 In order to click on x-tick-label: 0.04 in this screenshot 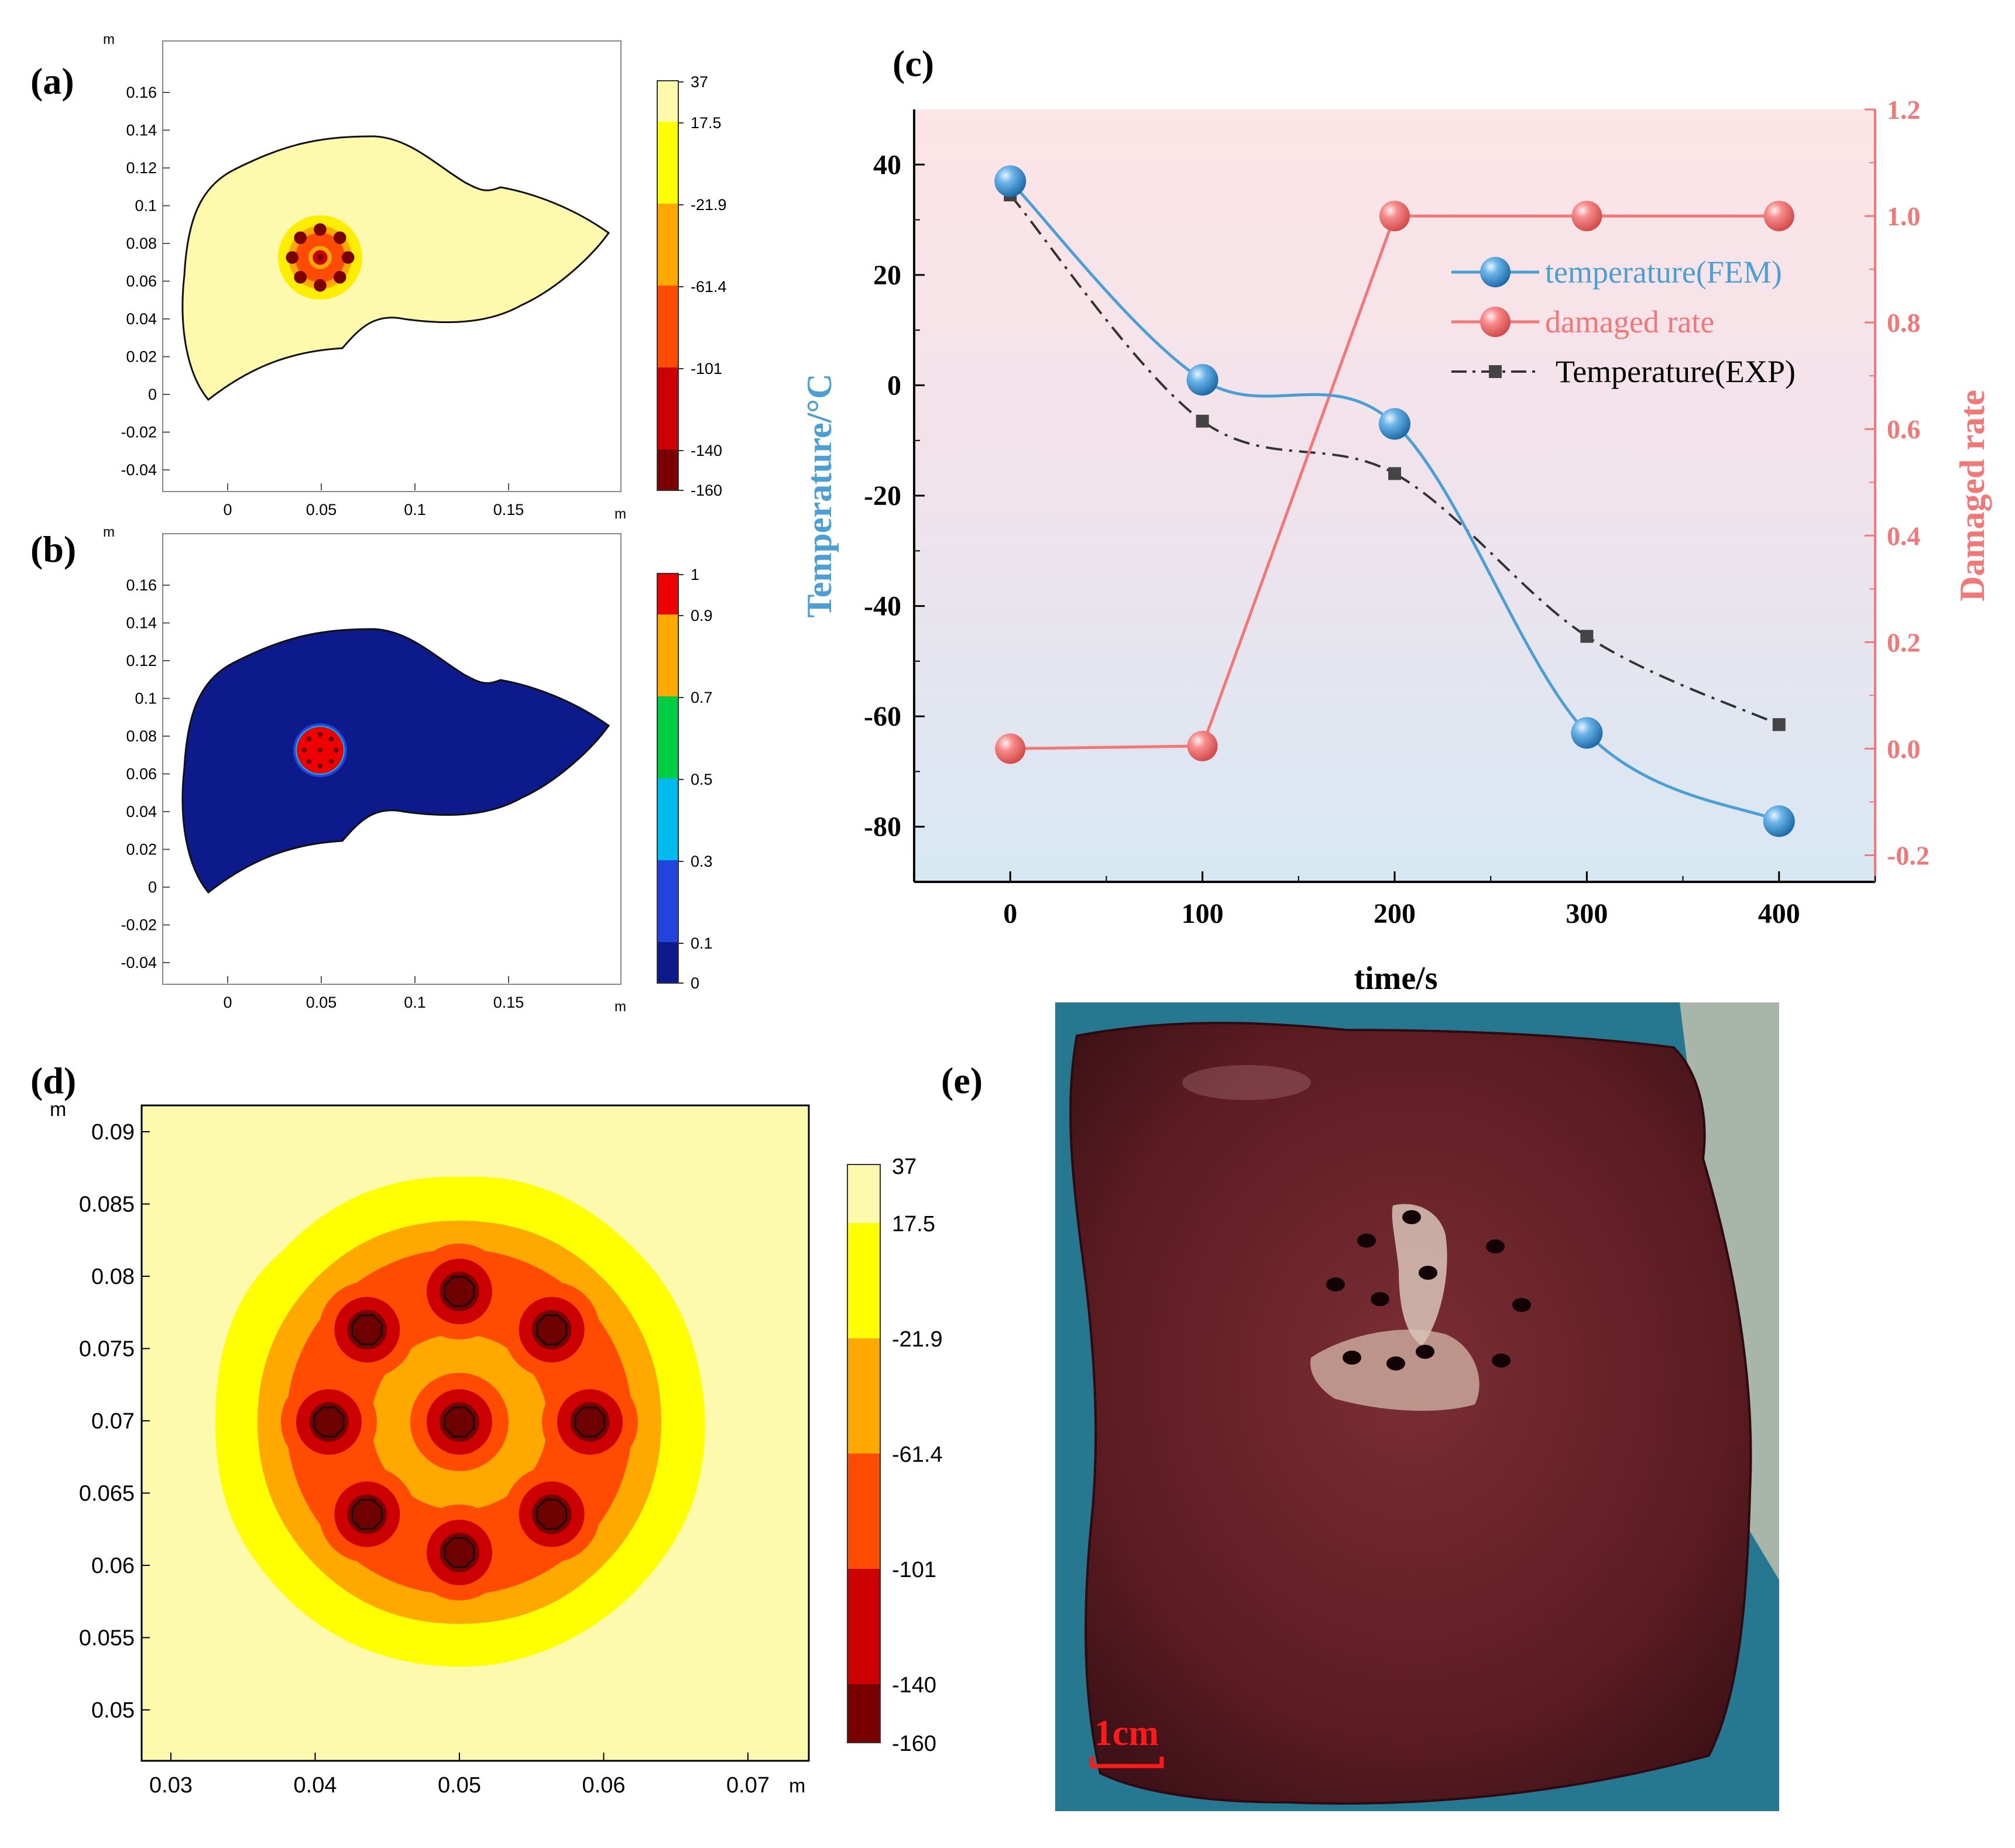, I will do `click(315, 1785)`.